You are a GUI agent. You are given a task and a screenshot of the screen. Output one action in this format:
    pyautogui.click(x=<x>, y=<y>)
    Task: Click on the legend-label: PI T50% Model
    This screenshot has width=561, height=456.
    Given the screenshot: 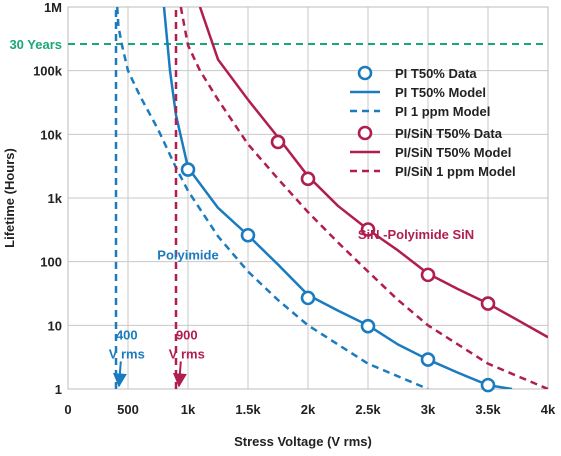 What is the action you would take?
    pyautogui.click(x=440, y=92)
    